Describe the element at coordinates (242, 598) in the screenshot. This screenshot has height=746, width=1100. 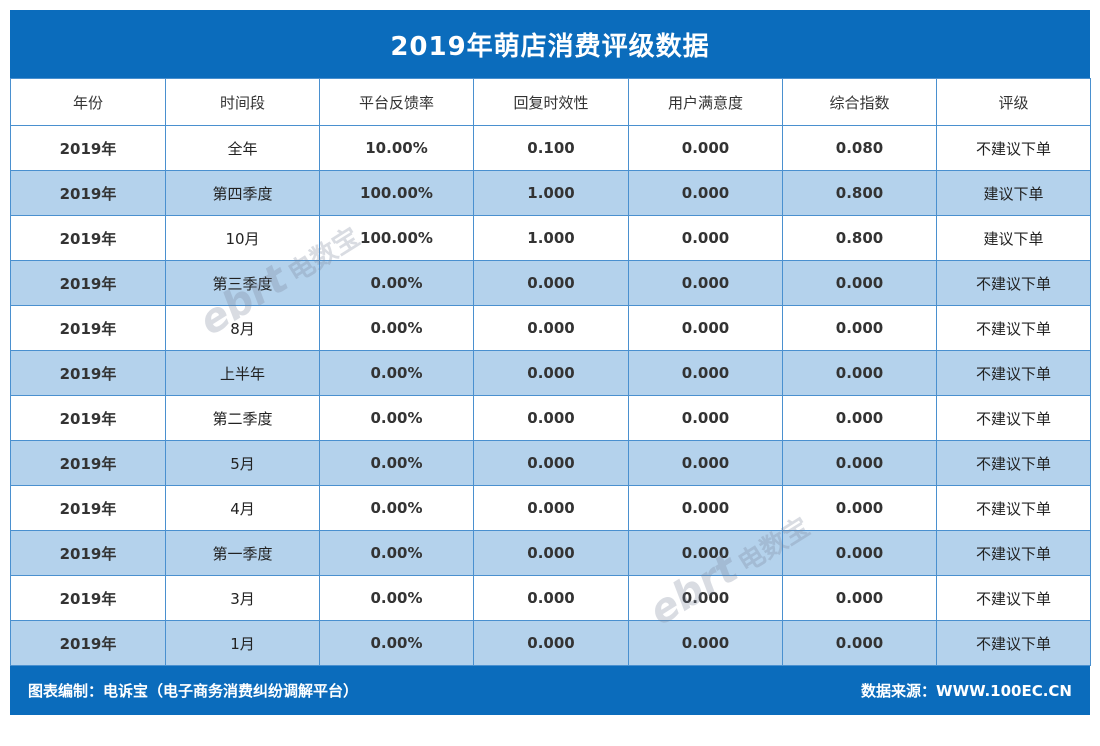
I see `table-cell: 3月` at that location.